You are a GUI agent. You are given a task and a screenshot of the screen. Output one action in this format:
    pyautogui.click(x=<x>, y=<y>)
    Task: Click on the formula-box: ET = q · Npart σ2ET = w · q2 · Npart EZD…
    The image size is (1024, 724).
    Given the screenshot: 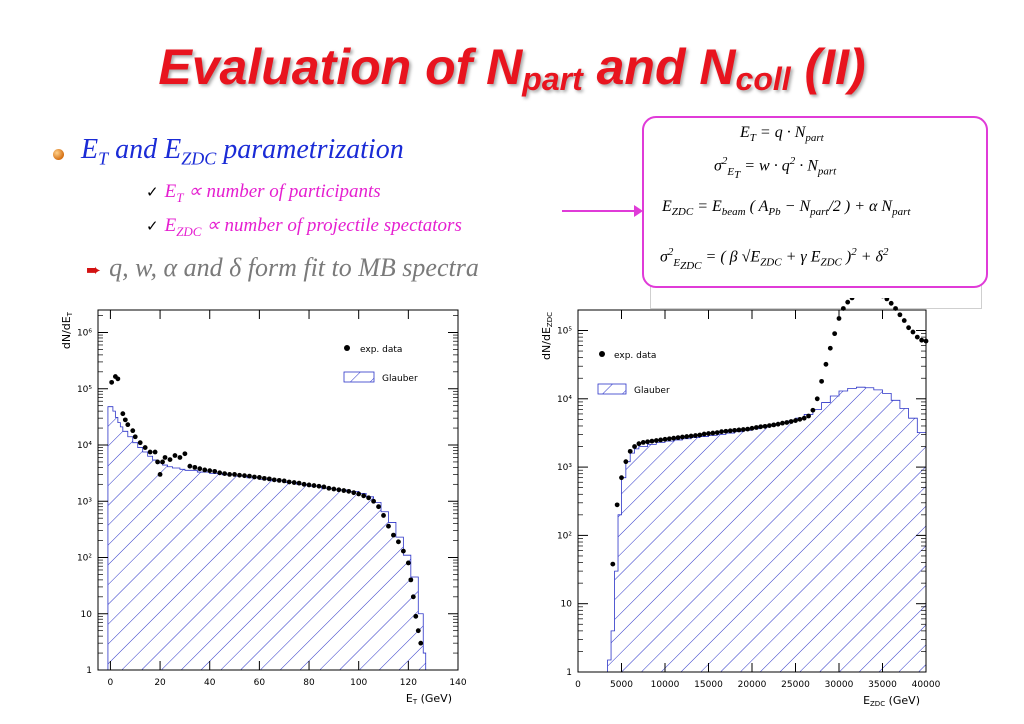 What is the action you would take?
    pyautogui.click(x=815, y=202)
    